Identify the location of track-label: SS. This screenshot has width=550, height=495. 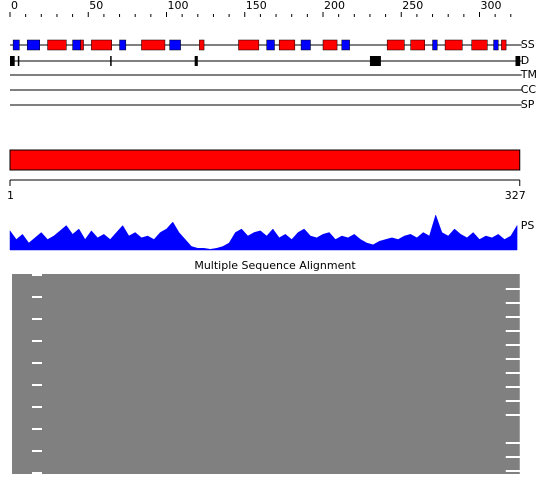
(528, 44).